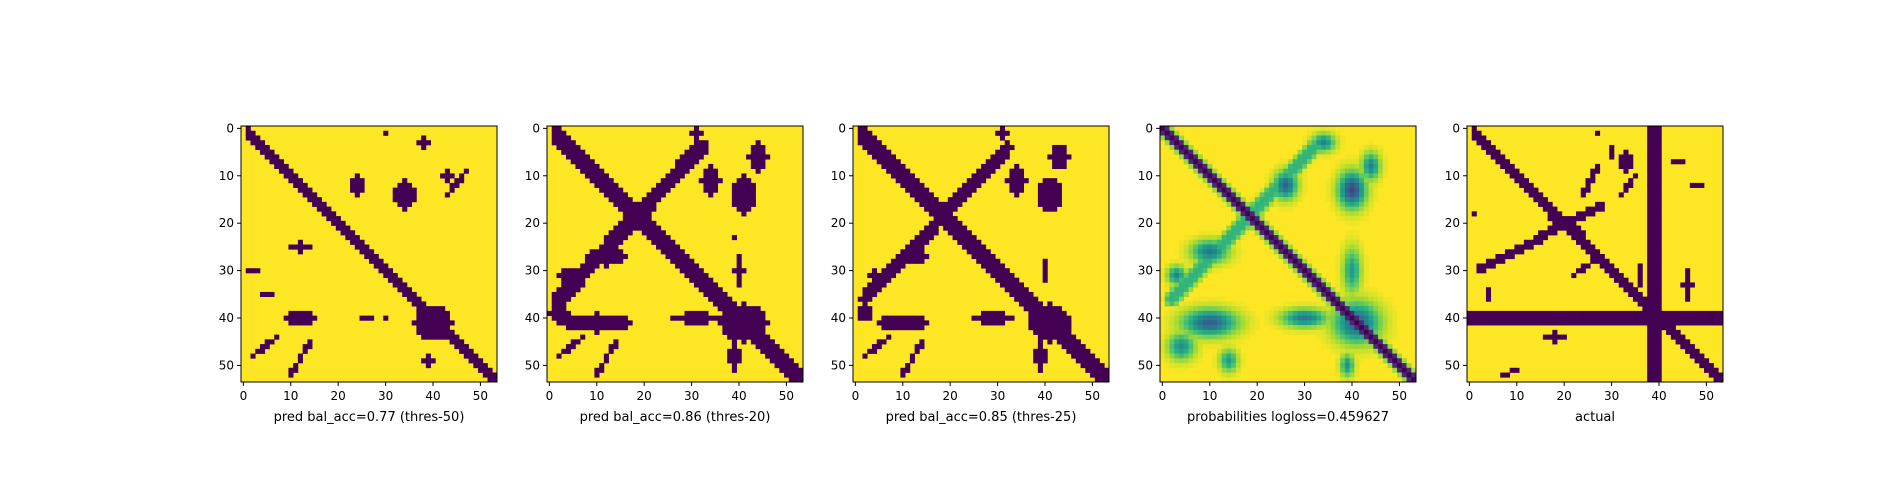 The width and height of the screenshot is (1900, 500). Describe the element at coordinates (290, 396) in the screenshot. I see `x-tick-label: 10` at that location.